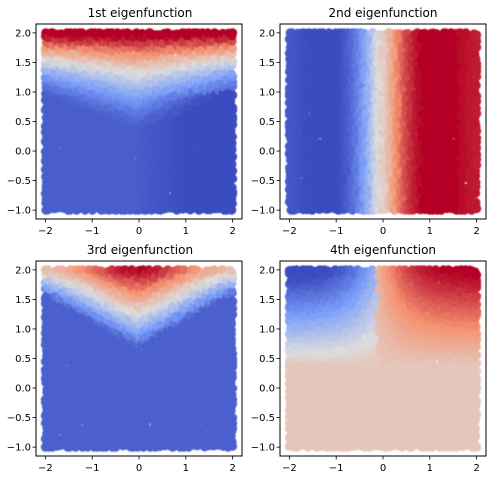 This screenshot has height=482, width=492. Describe the element at coordinates (382, 13) in the screenshot. I see `panel-2-title: 2nd eigenfunction` at that location.